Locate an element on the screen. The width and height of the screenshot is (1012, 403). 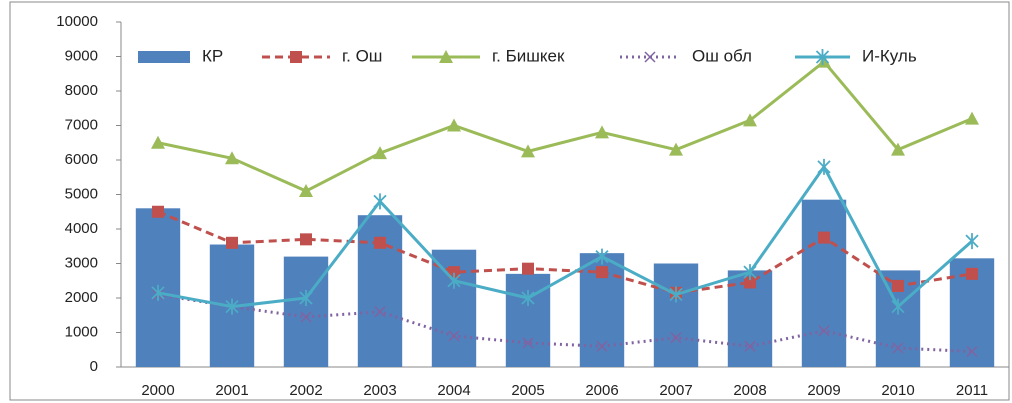
legend-label: Ош обл is located at coordinates (722, 55).